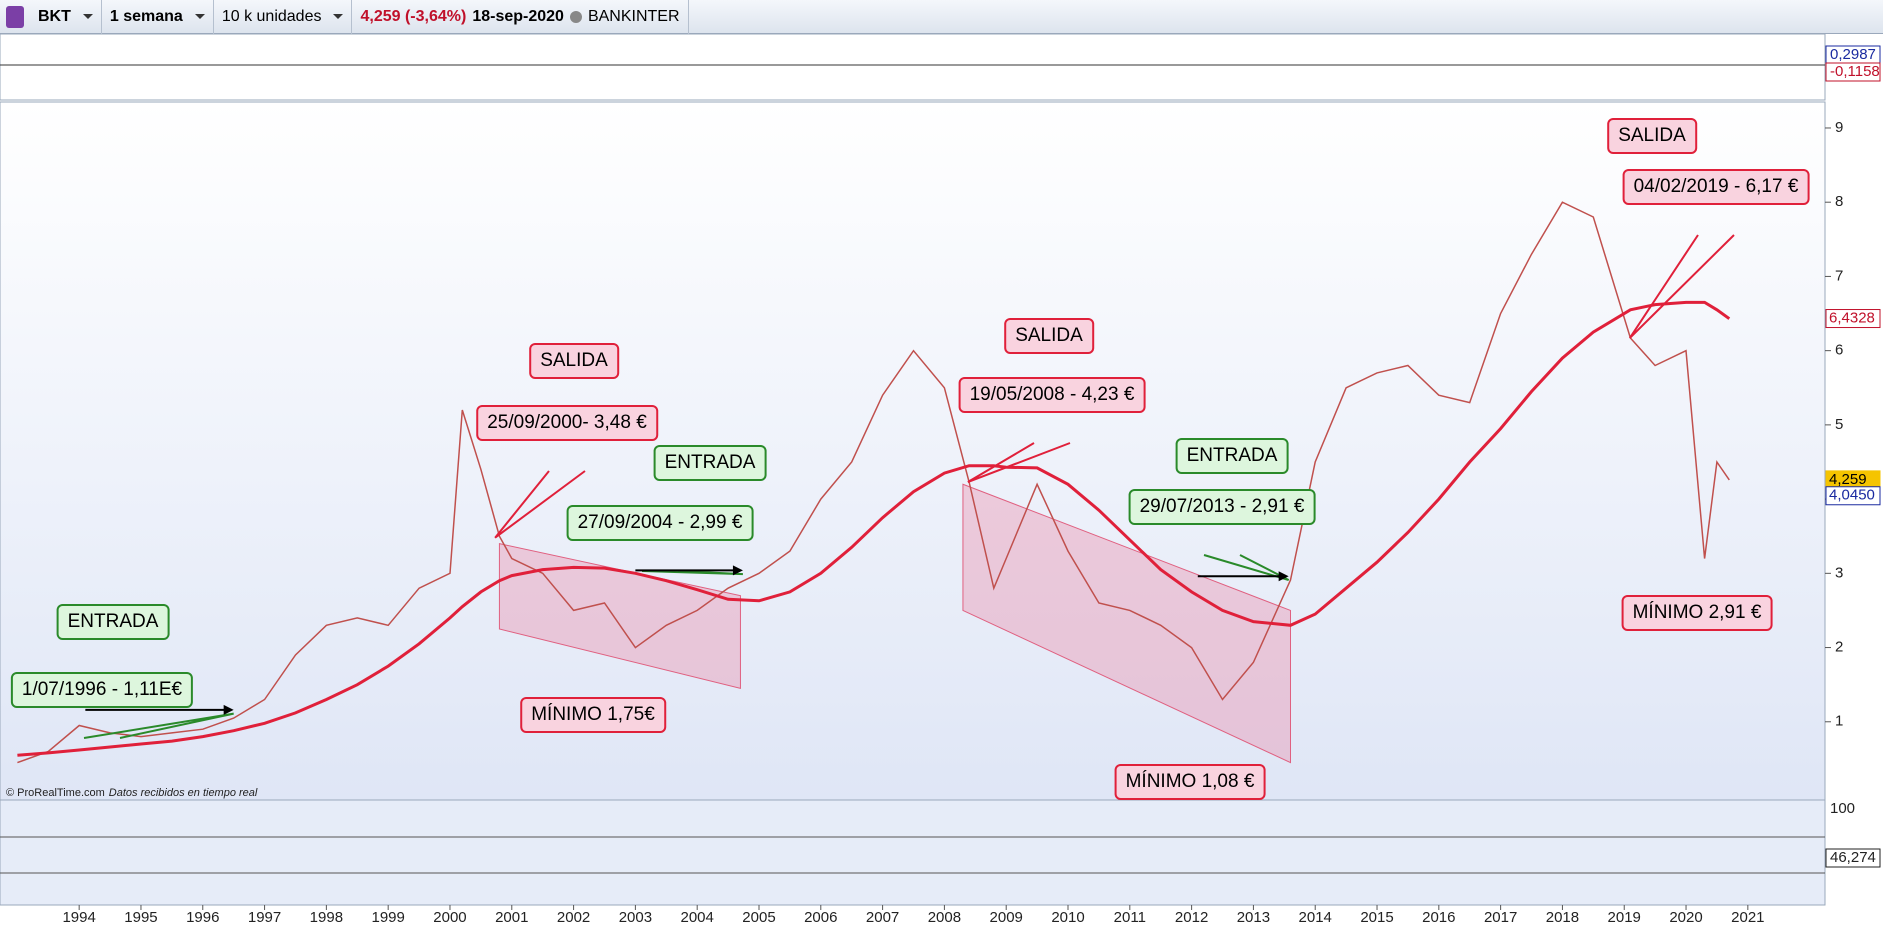 Image resolution: width=1883 pixels, height=930 pixels. What do you see at coordinates (1697, 613) in the screenshot?
I see `annotation: MÍNIMO 2,91 €` at bounding box center [1697, 613].